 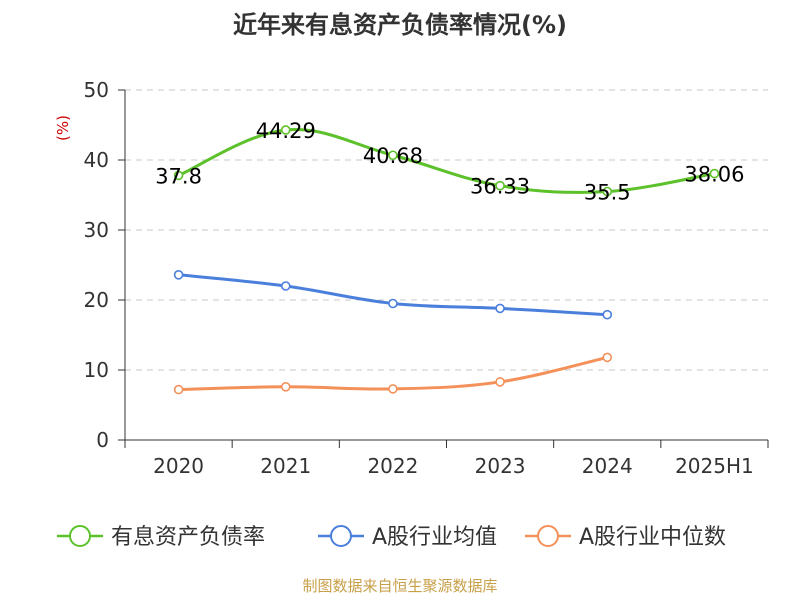 I want to click on legend-label: 有息资产负债率, so click(x=188, y=537).